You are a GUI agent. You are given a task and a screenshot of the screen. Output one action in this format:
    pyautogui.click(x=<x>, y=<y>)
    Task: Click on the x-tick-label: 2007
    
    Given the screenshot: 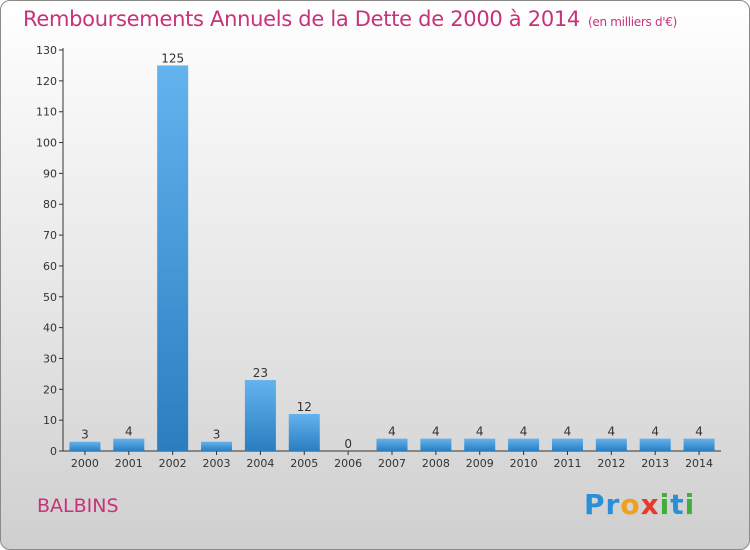 What is the action you would take?
    pyautogui.click(x=392, y=463)
    